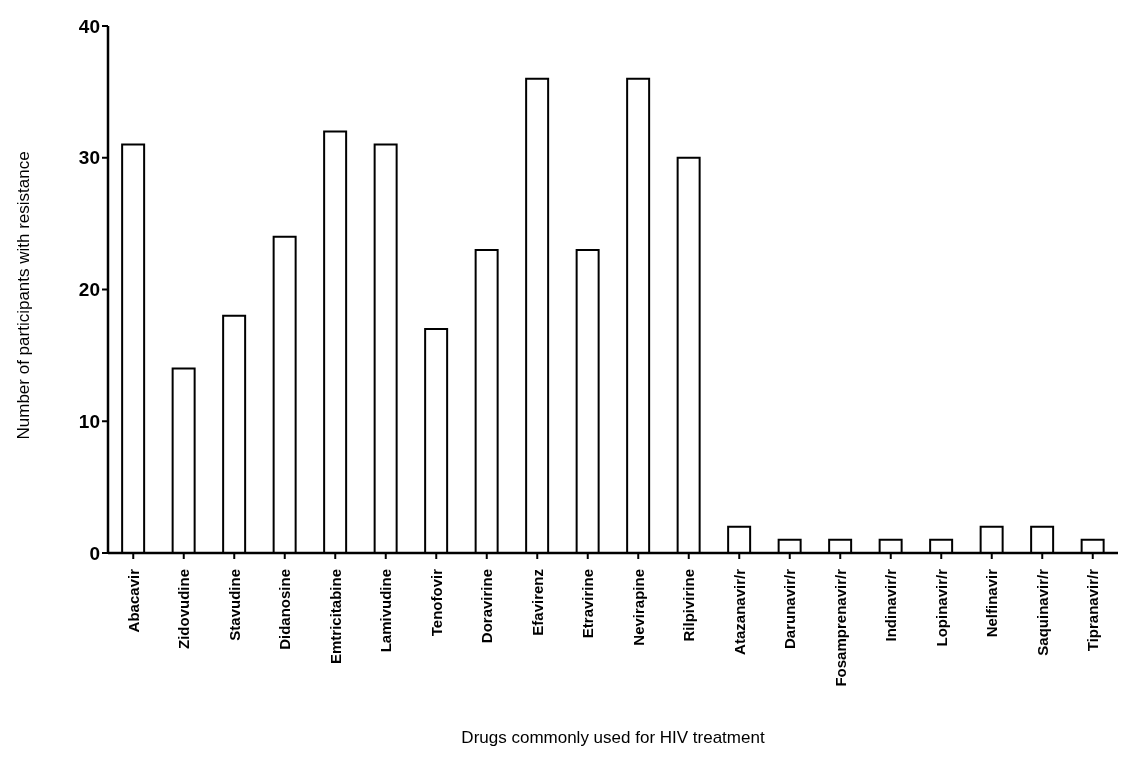 The height and width of the screenshot is (764, 1137). What do you see at coordinates (436, 602) in the screenshot?
I see `x-tick-label: Tenofovir` at bounding box center [436, 602].